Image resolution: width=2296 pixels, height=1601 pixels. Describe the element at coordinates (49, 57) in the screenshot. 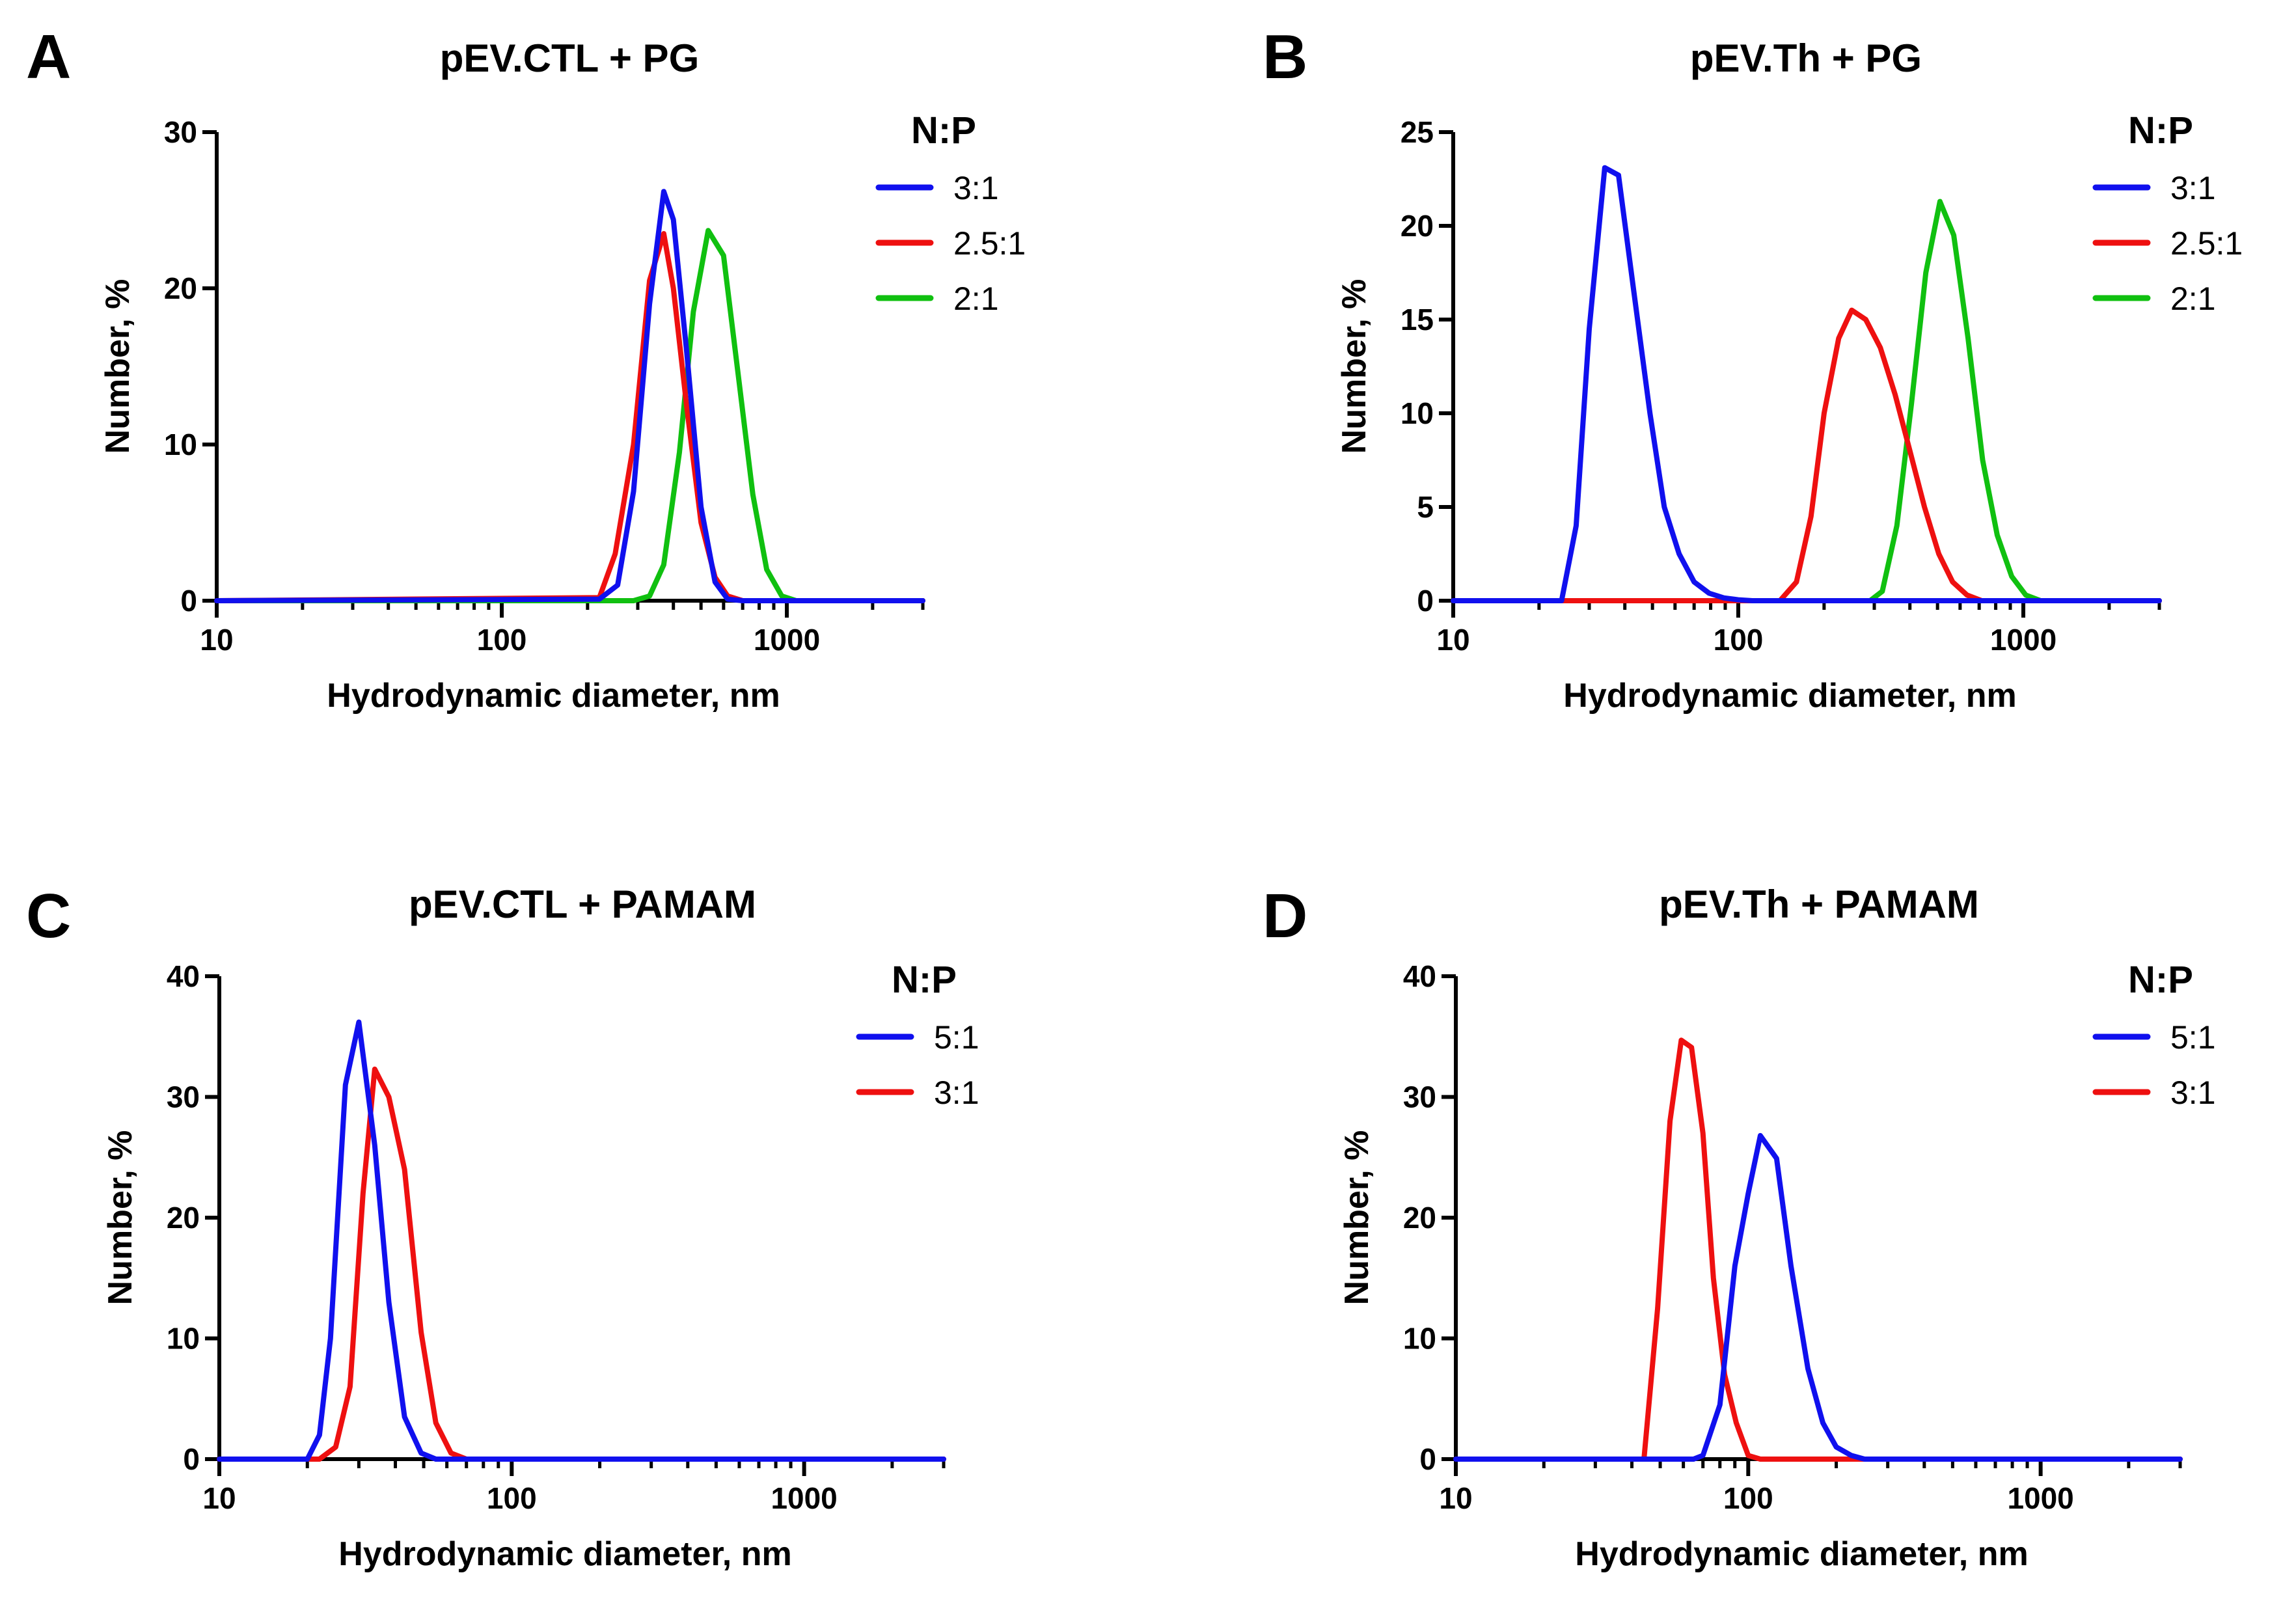

I see `panel-letter: A` at that location.